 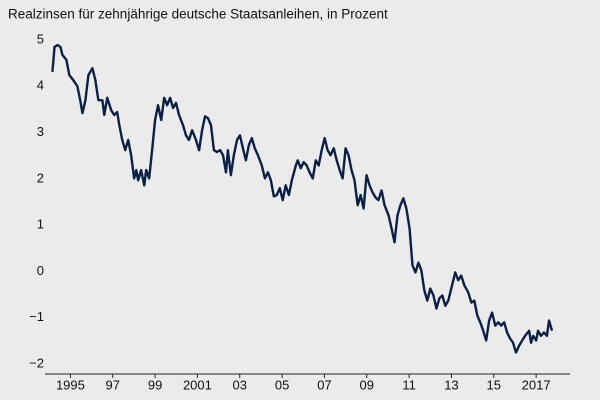 What do you see at coordinates (36, 316) in the screenshot?
I see `y-tick-label: −1` at bounding box center [36, 316].